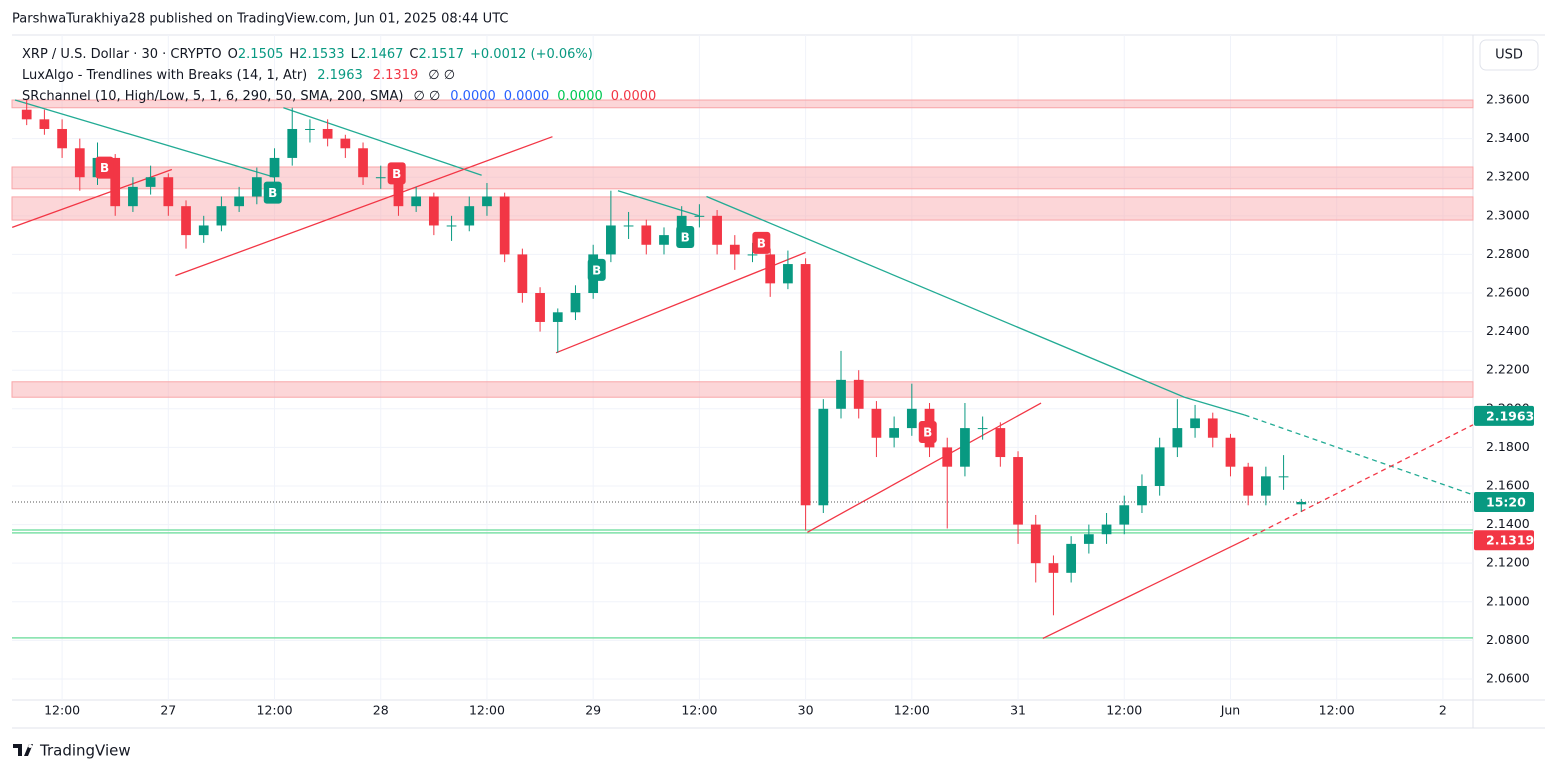 The image size is (1553, 772). What do you see at coordinates (1508, 600) in the screenshot?
I see `y-tick-label: 2.1000` at bounding box center [1508, 600].